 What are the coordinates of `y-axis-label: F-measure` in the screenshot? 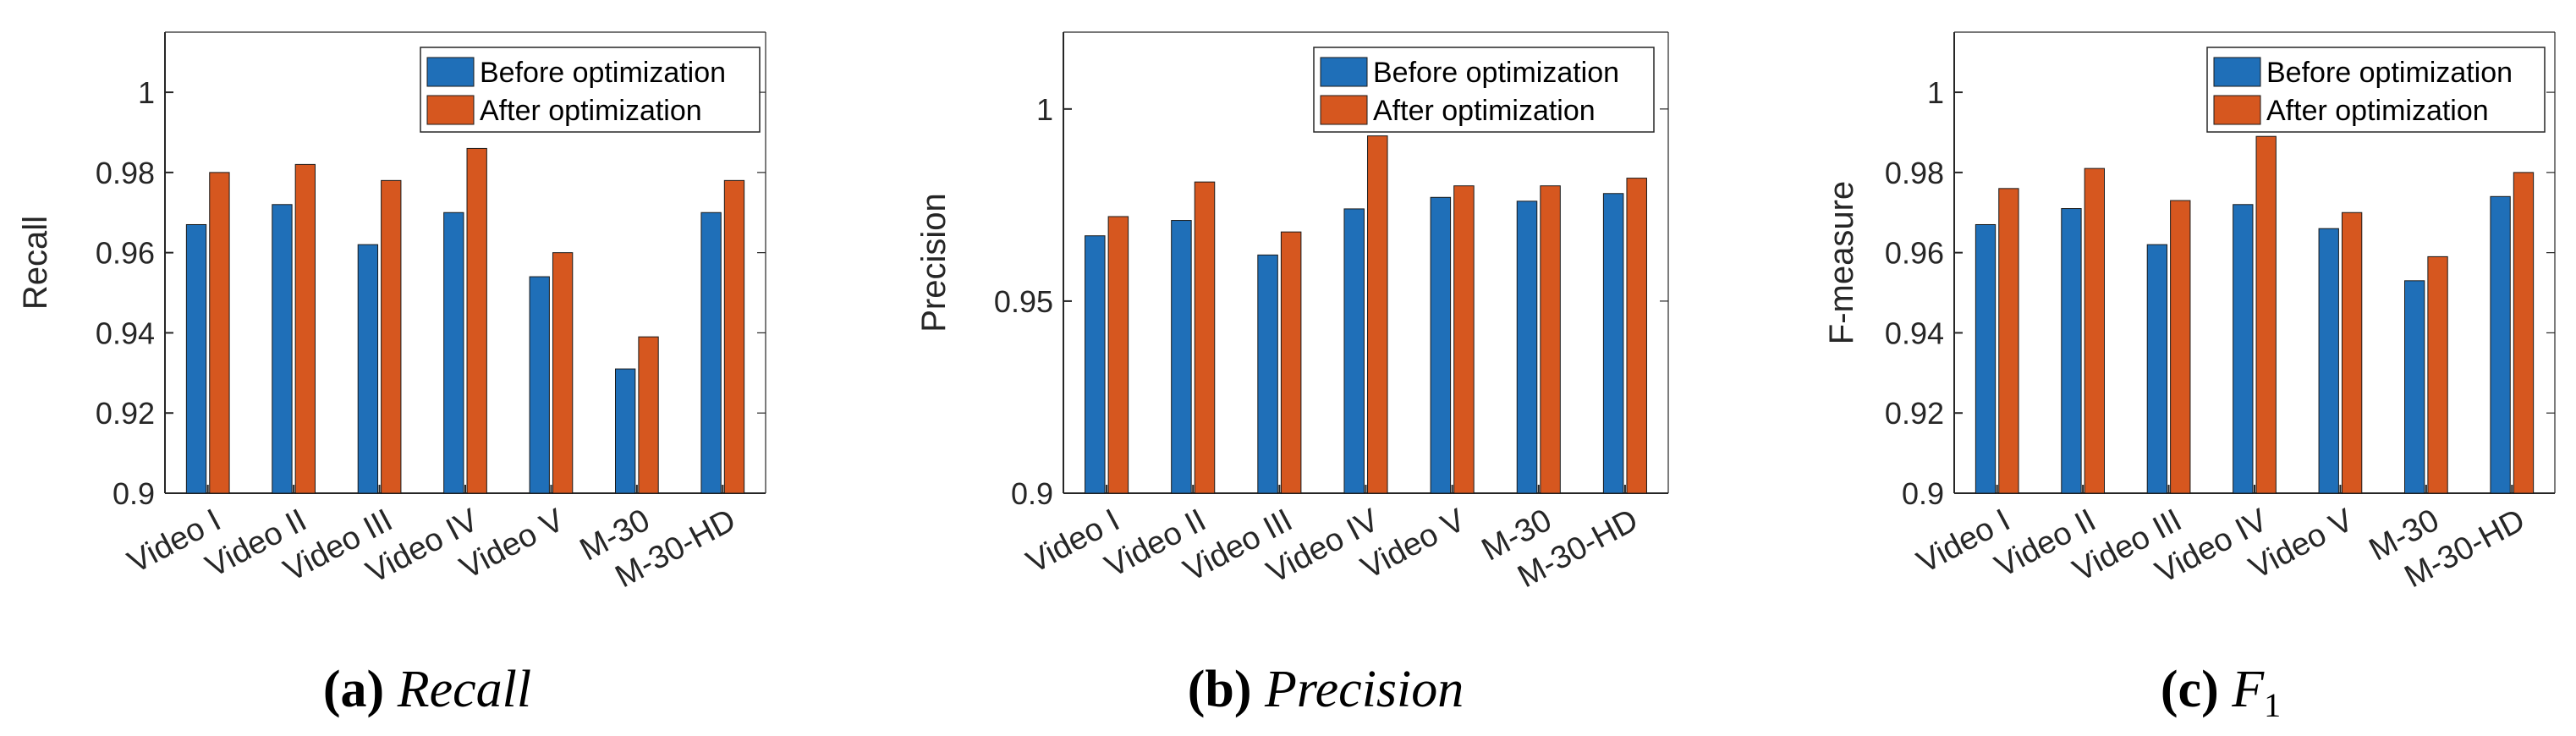 It's located at (1841, 263).